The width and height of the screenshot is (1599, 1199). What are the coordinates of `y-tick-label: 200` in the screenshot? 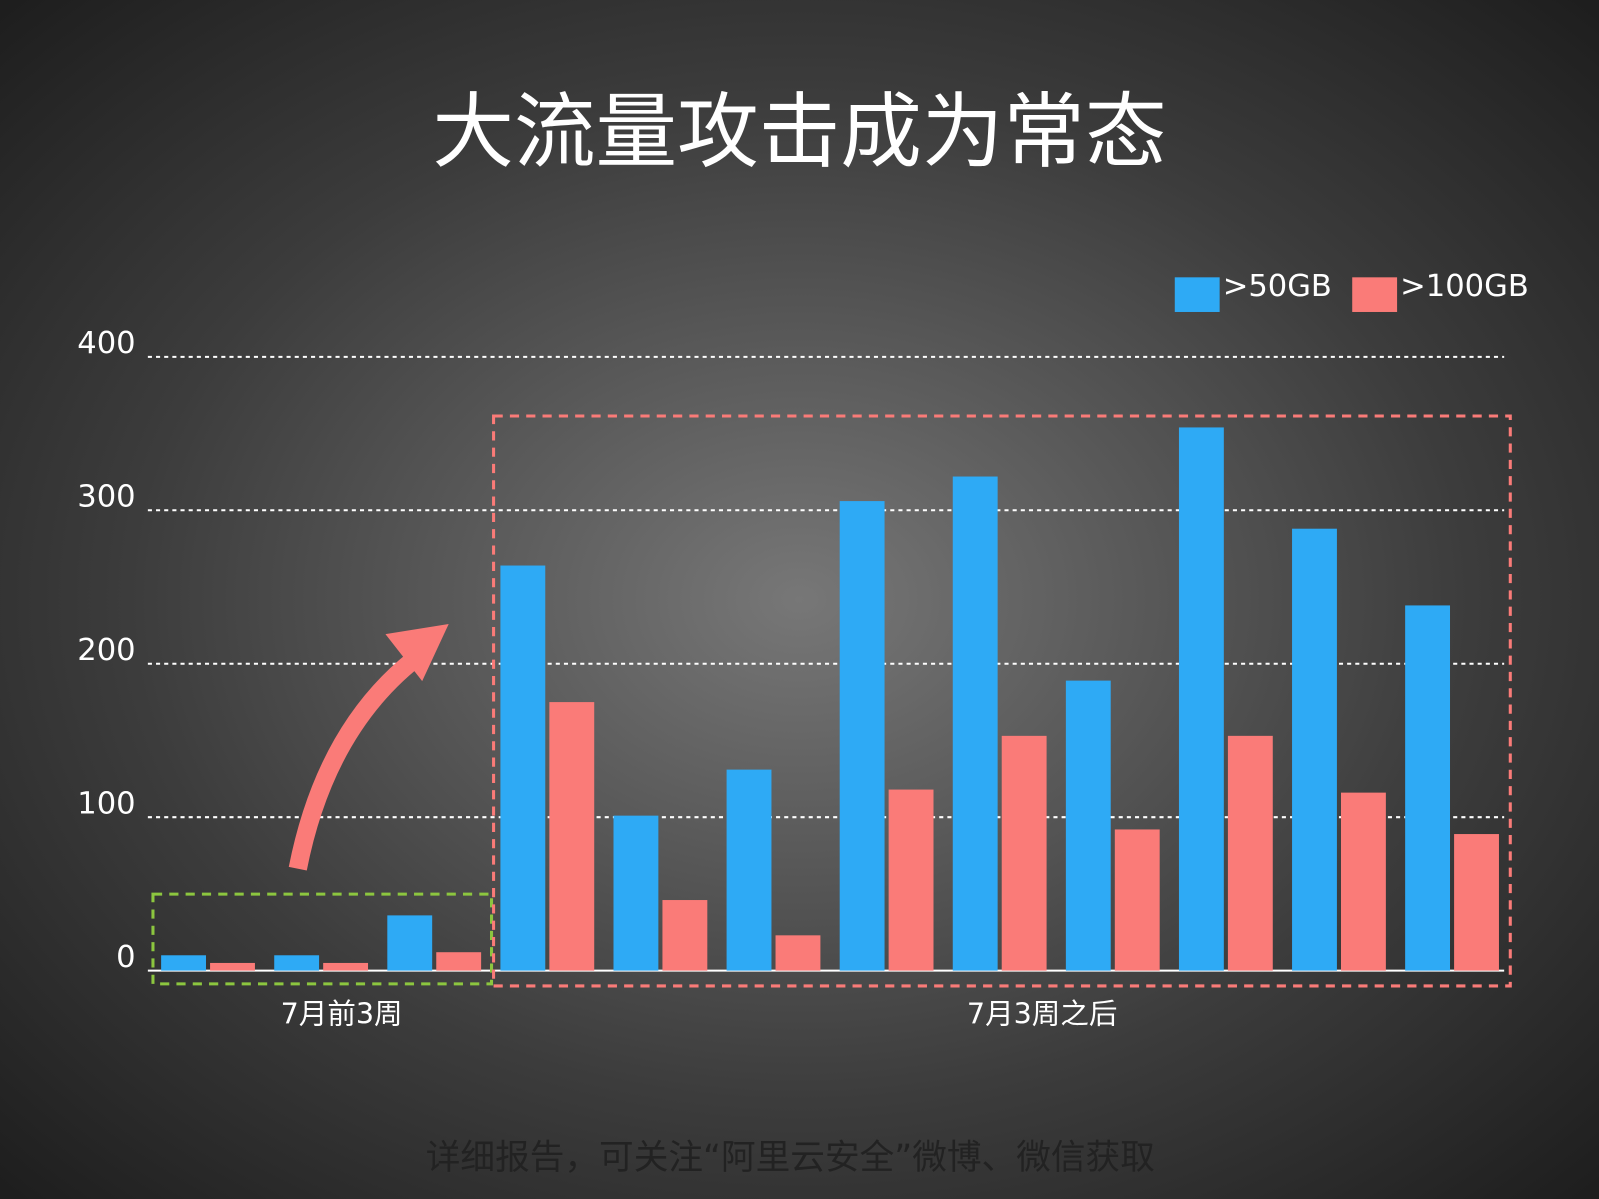 It's located at (106, 650).